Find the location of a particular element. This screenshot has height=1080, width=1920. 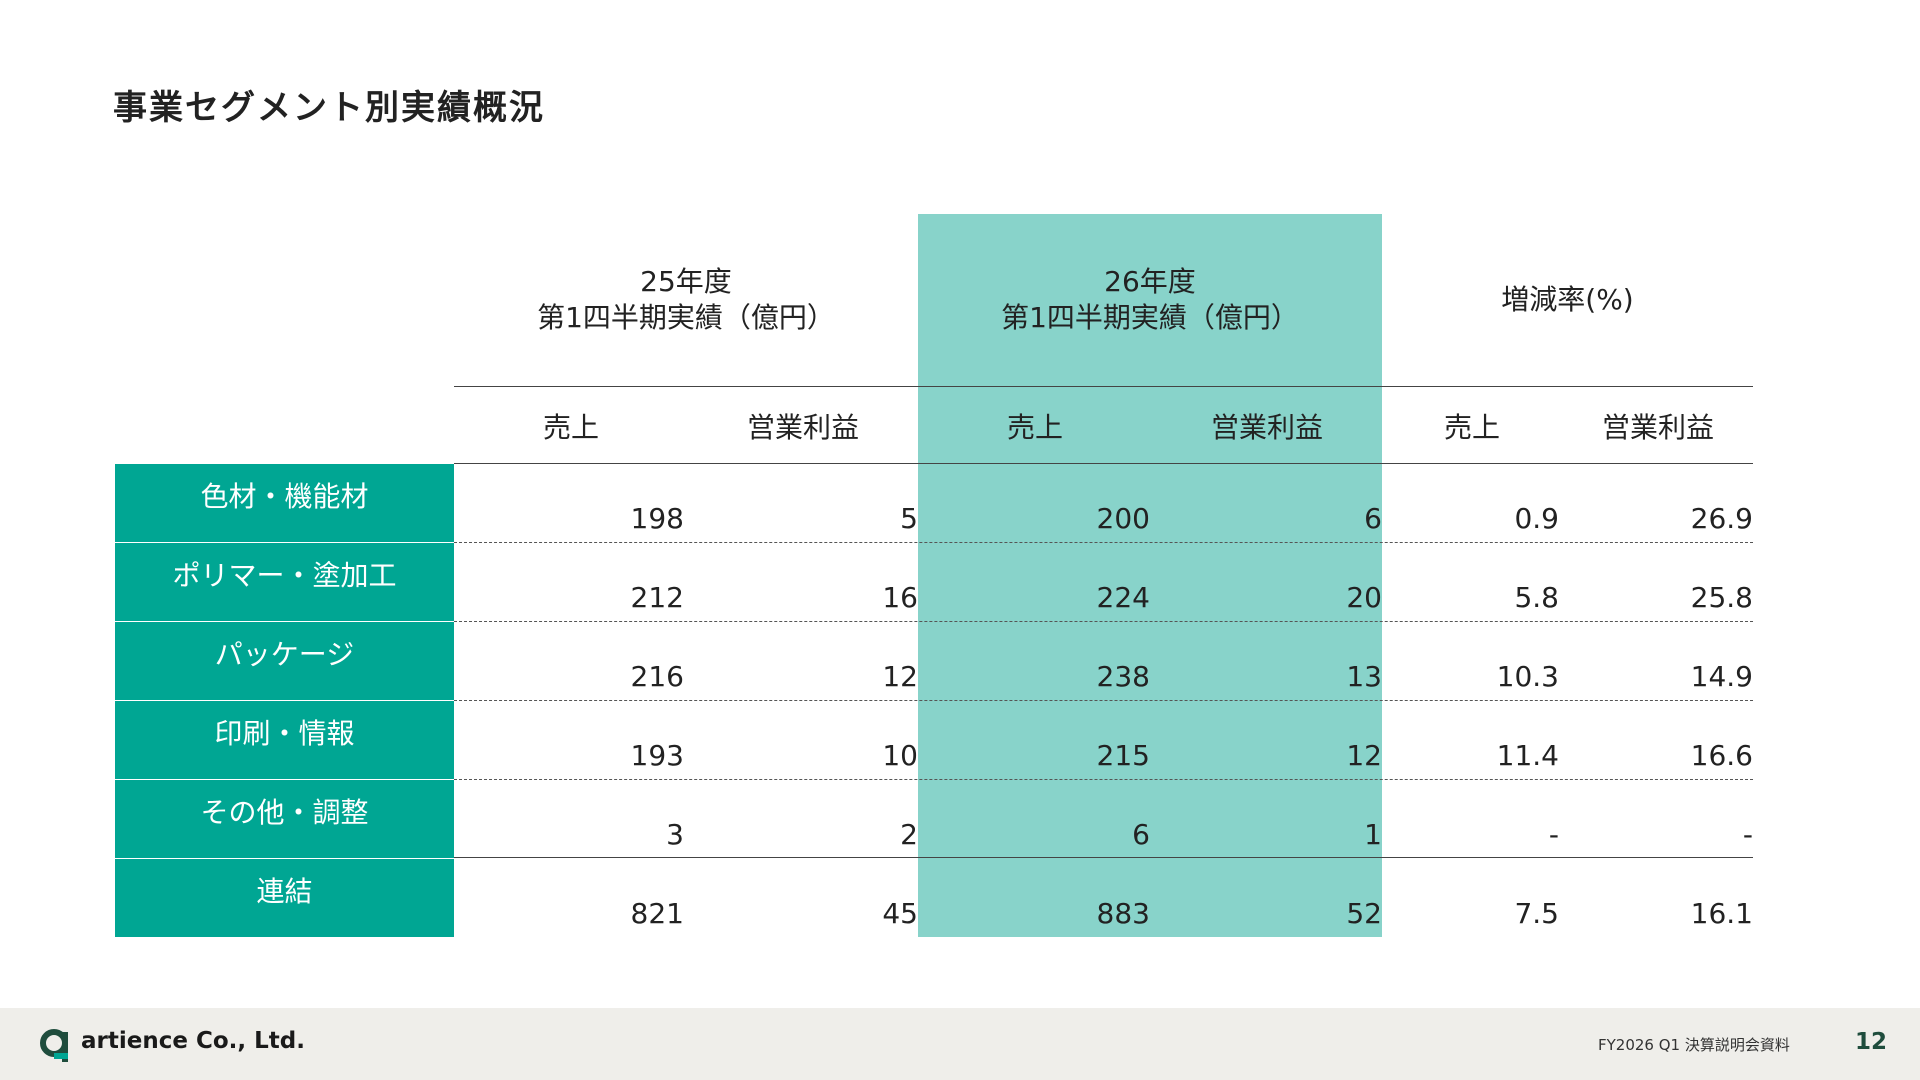

cell-value: 224 is located at coordinates (1123, 597).